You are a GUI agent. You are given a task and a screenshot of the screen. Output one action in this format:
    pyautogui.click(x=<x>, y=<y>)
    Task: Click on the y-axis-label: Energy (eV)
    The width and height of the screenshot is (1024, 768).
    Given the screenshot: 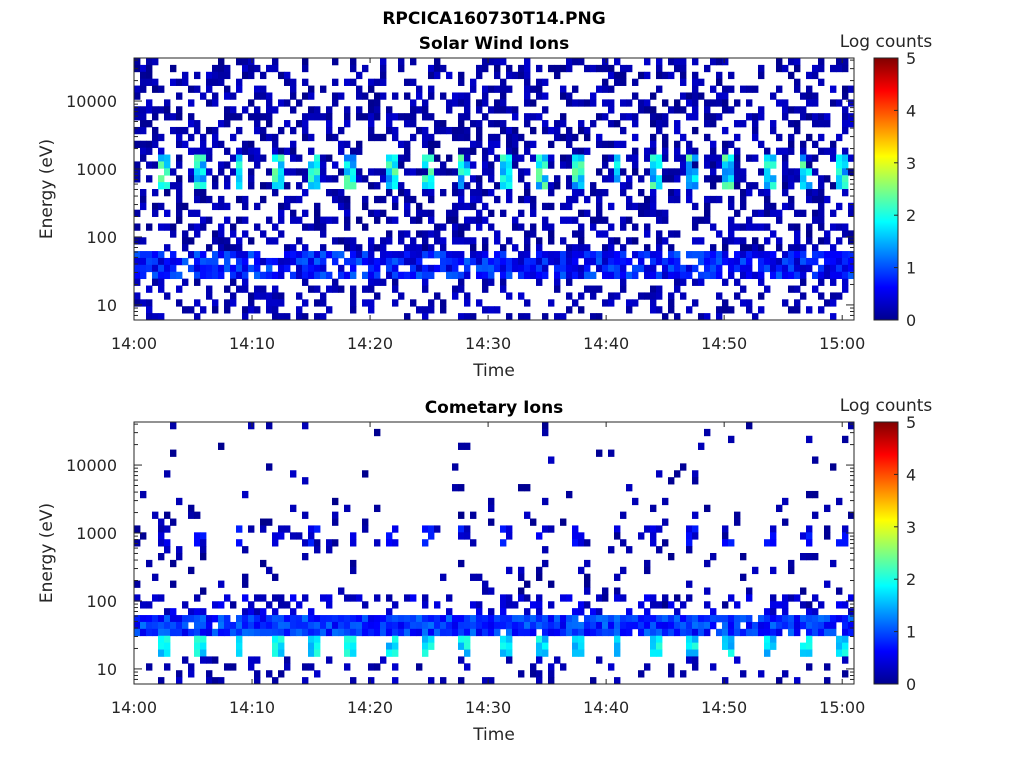 What is the action you would take?
    pyautogui.click(x=47, y=189)
    